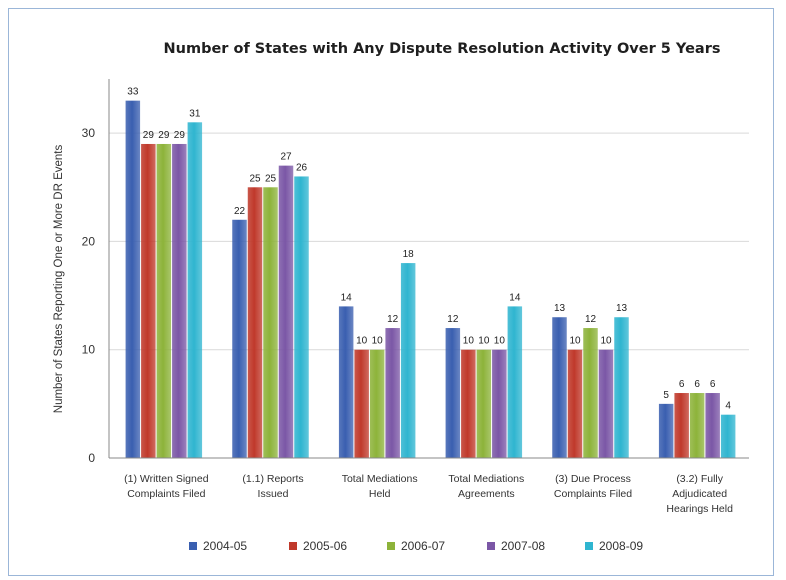 Image resolution: width=786 pixels, height=580 pixels. Describe the element at coordinates (621, 546) in the screenshot. I see `legend-label: 2008-09` at that location.